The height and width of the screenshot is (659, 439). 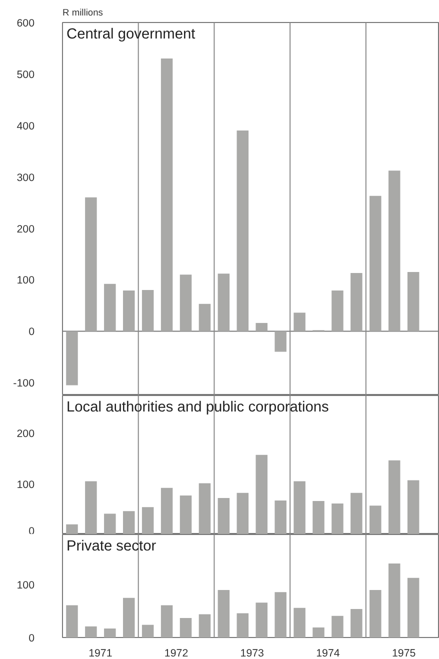 What do you see at coordinates (404, 653) in the screenshot?
I see `x-tick-label: 1975` at bounding box center [404, 653].